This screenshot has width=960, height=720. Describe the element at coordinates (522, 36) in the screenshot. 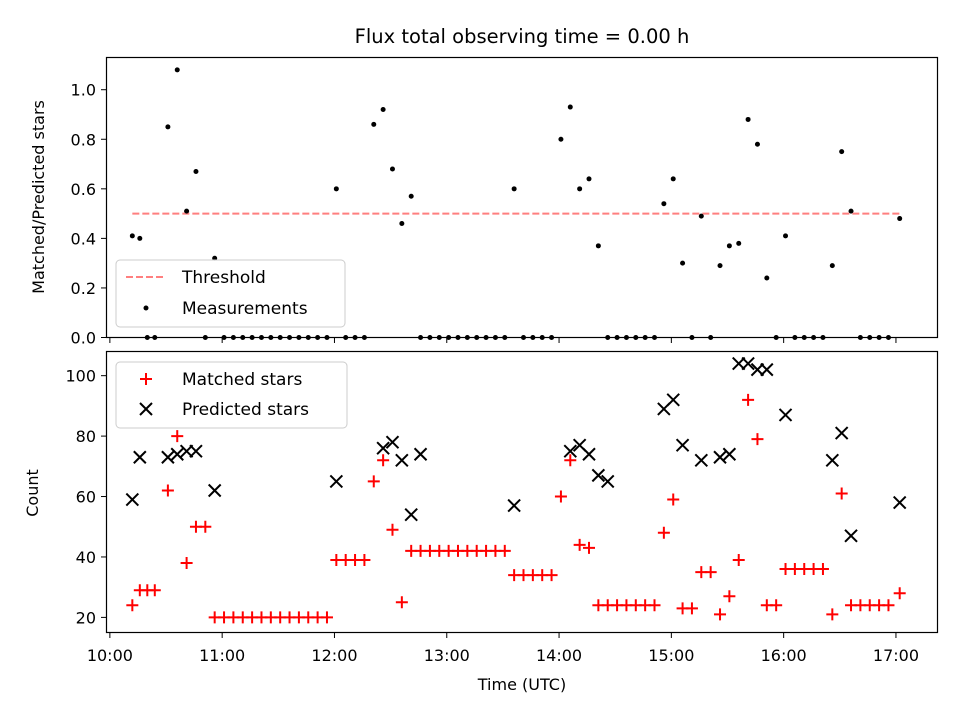

I see `chart-title: Flux total observing time = 0.00 h` at that location.